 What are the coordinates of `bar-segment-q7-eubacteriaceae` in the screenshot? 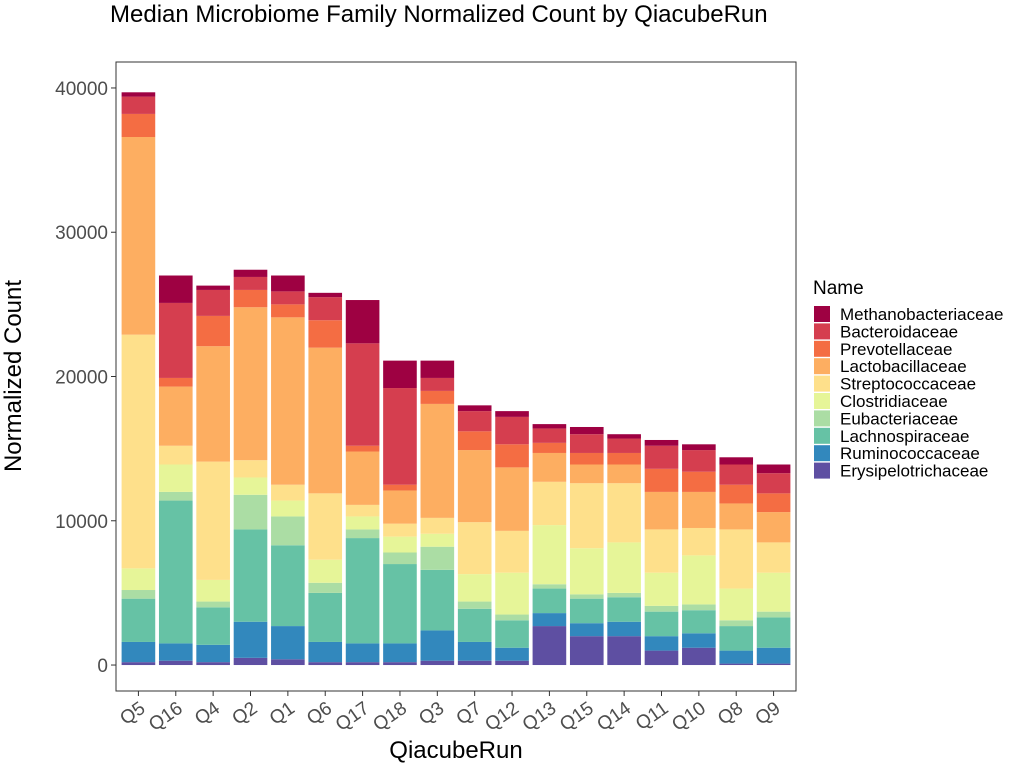 It's located at (474, 605).